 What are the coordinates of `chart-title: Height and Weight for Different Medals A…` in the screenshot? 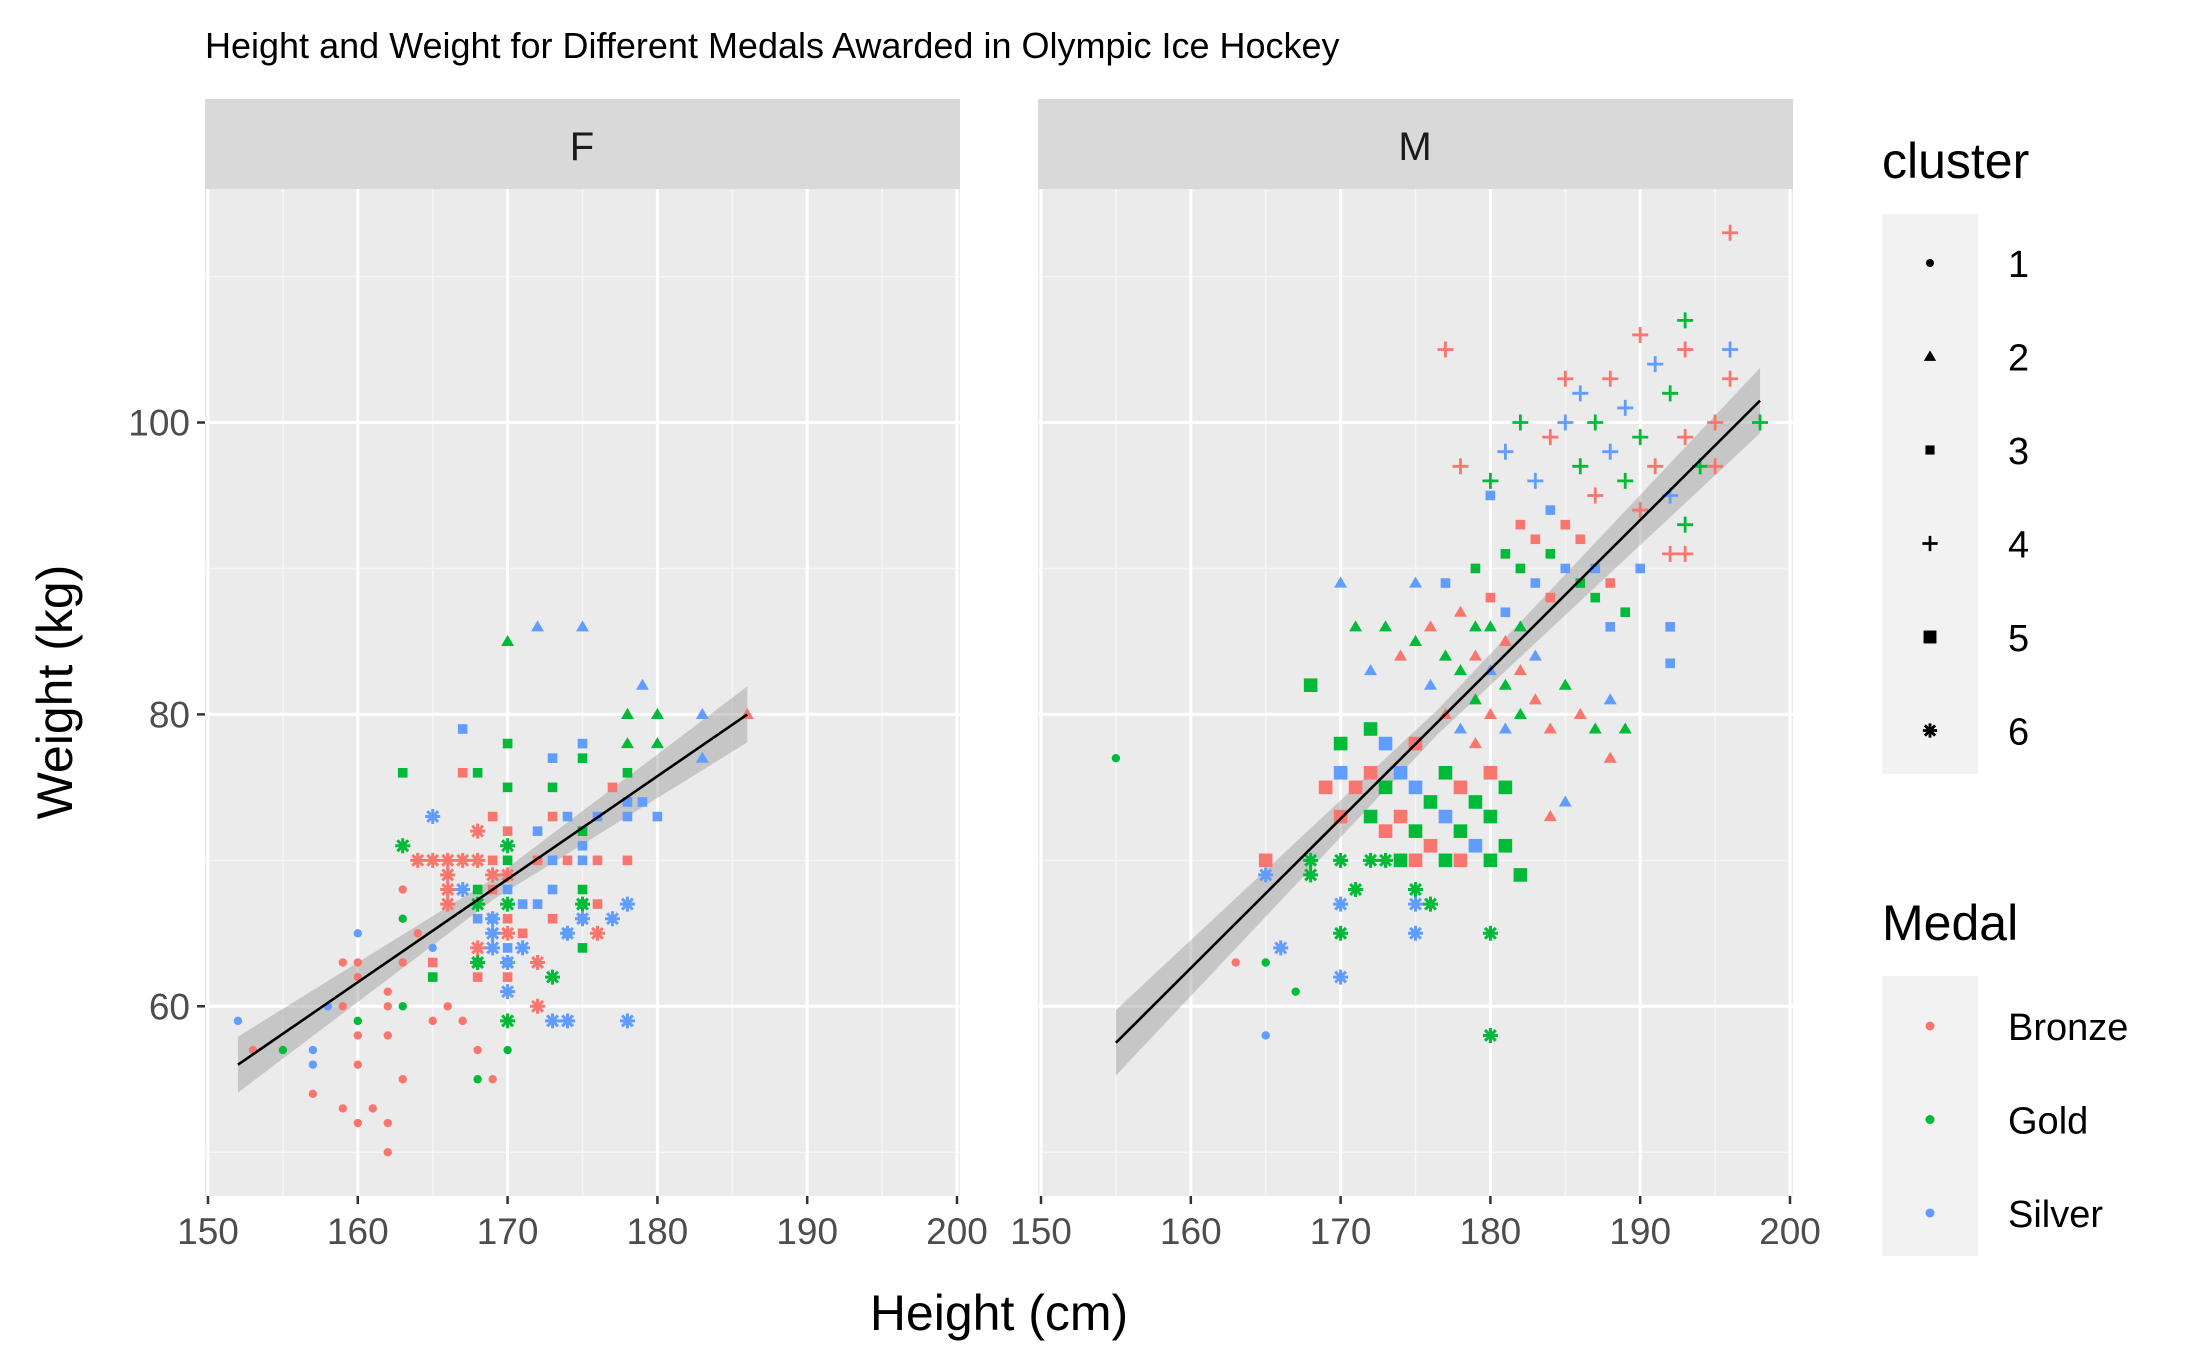 It's located at (772, 45).